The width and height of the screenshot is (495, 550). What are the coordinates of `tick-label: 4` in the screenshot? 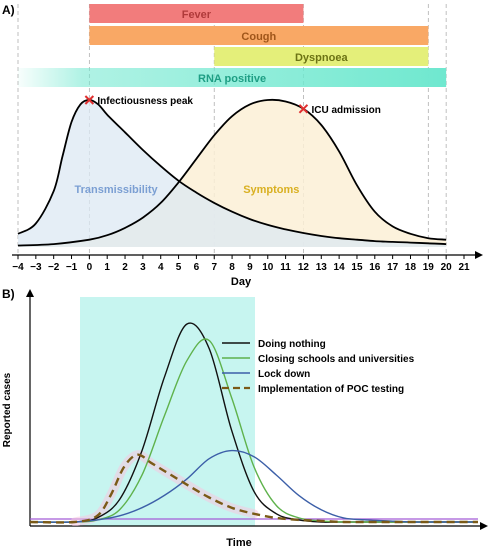 It's located at (161, 267).